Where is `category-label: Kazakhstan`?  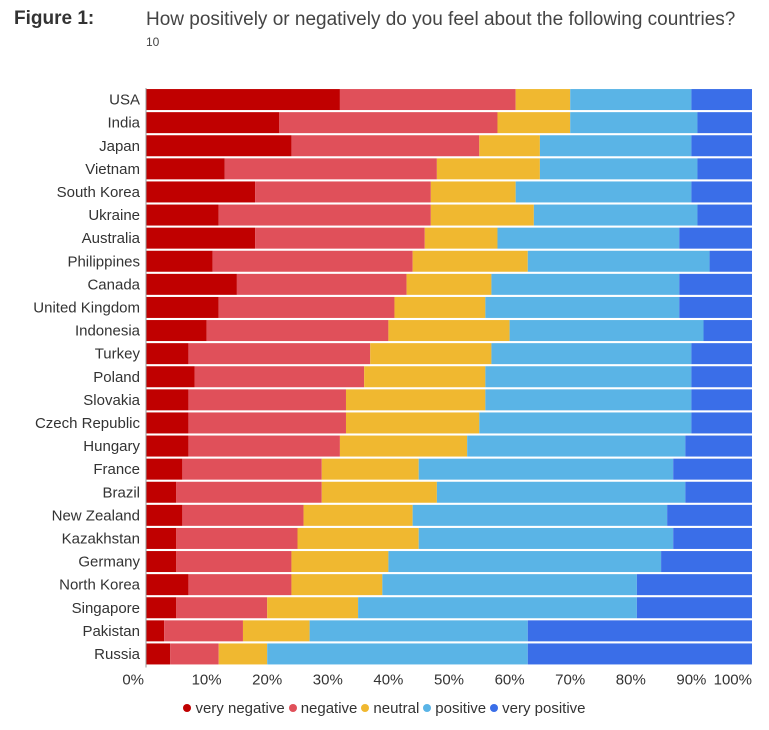 category-label: Kazakhstan is located at coordinates (101, 538).